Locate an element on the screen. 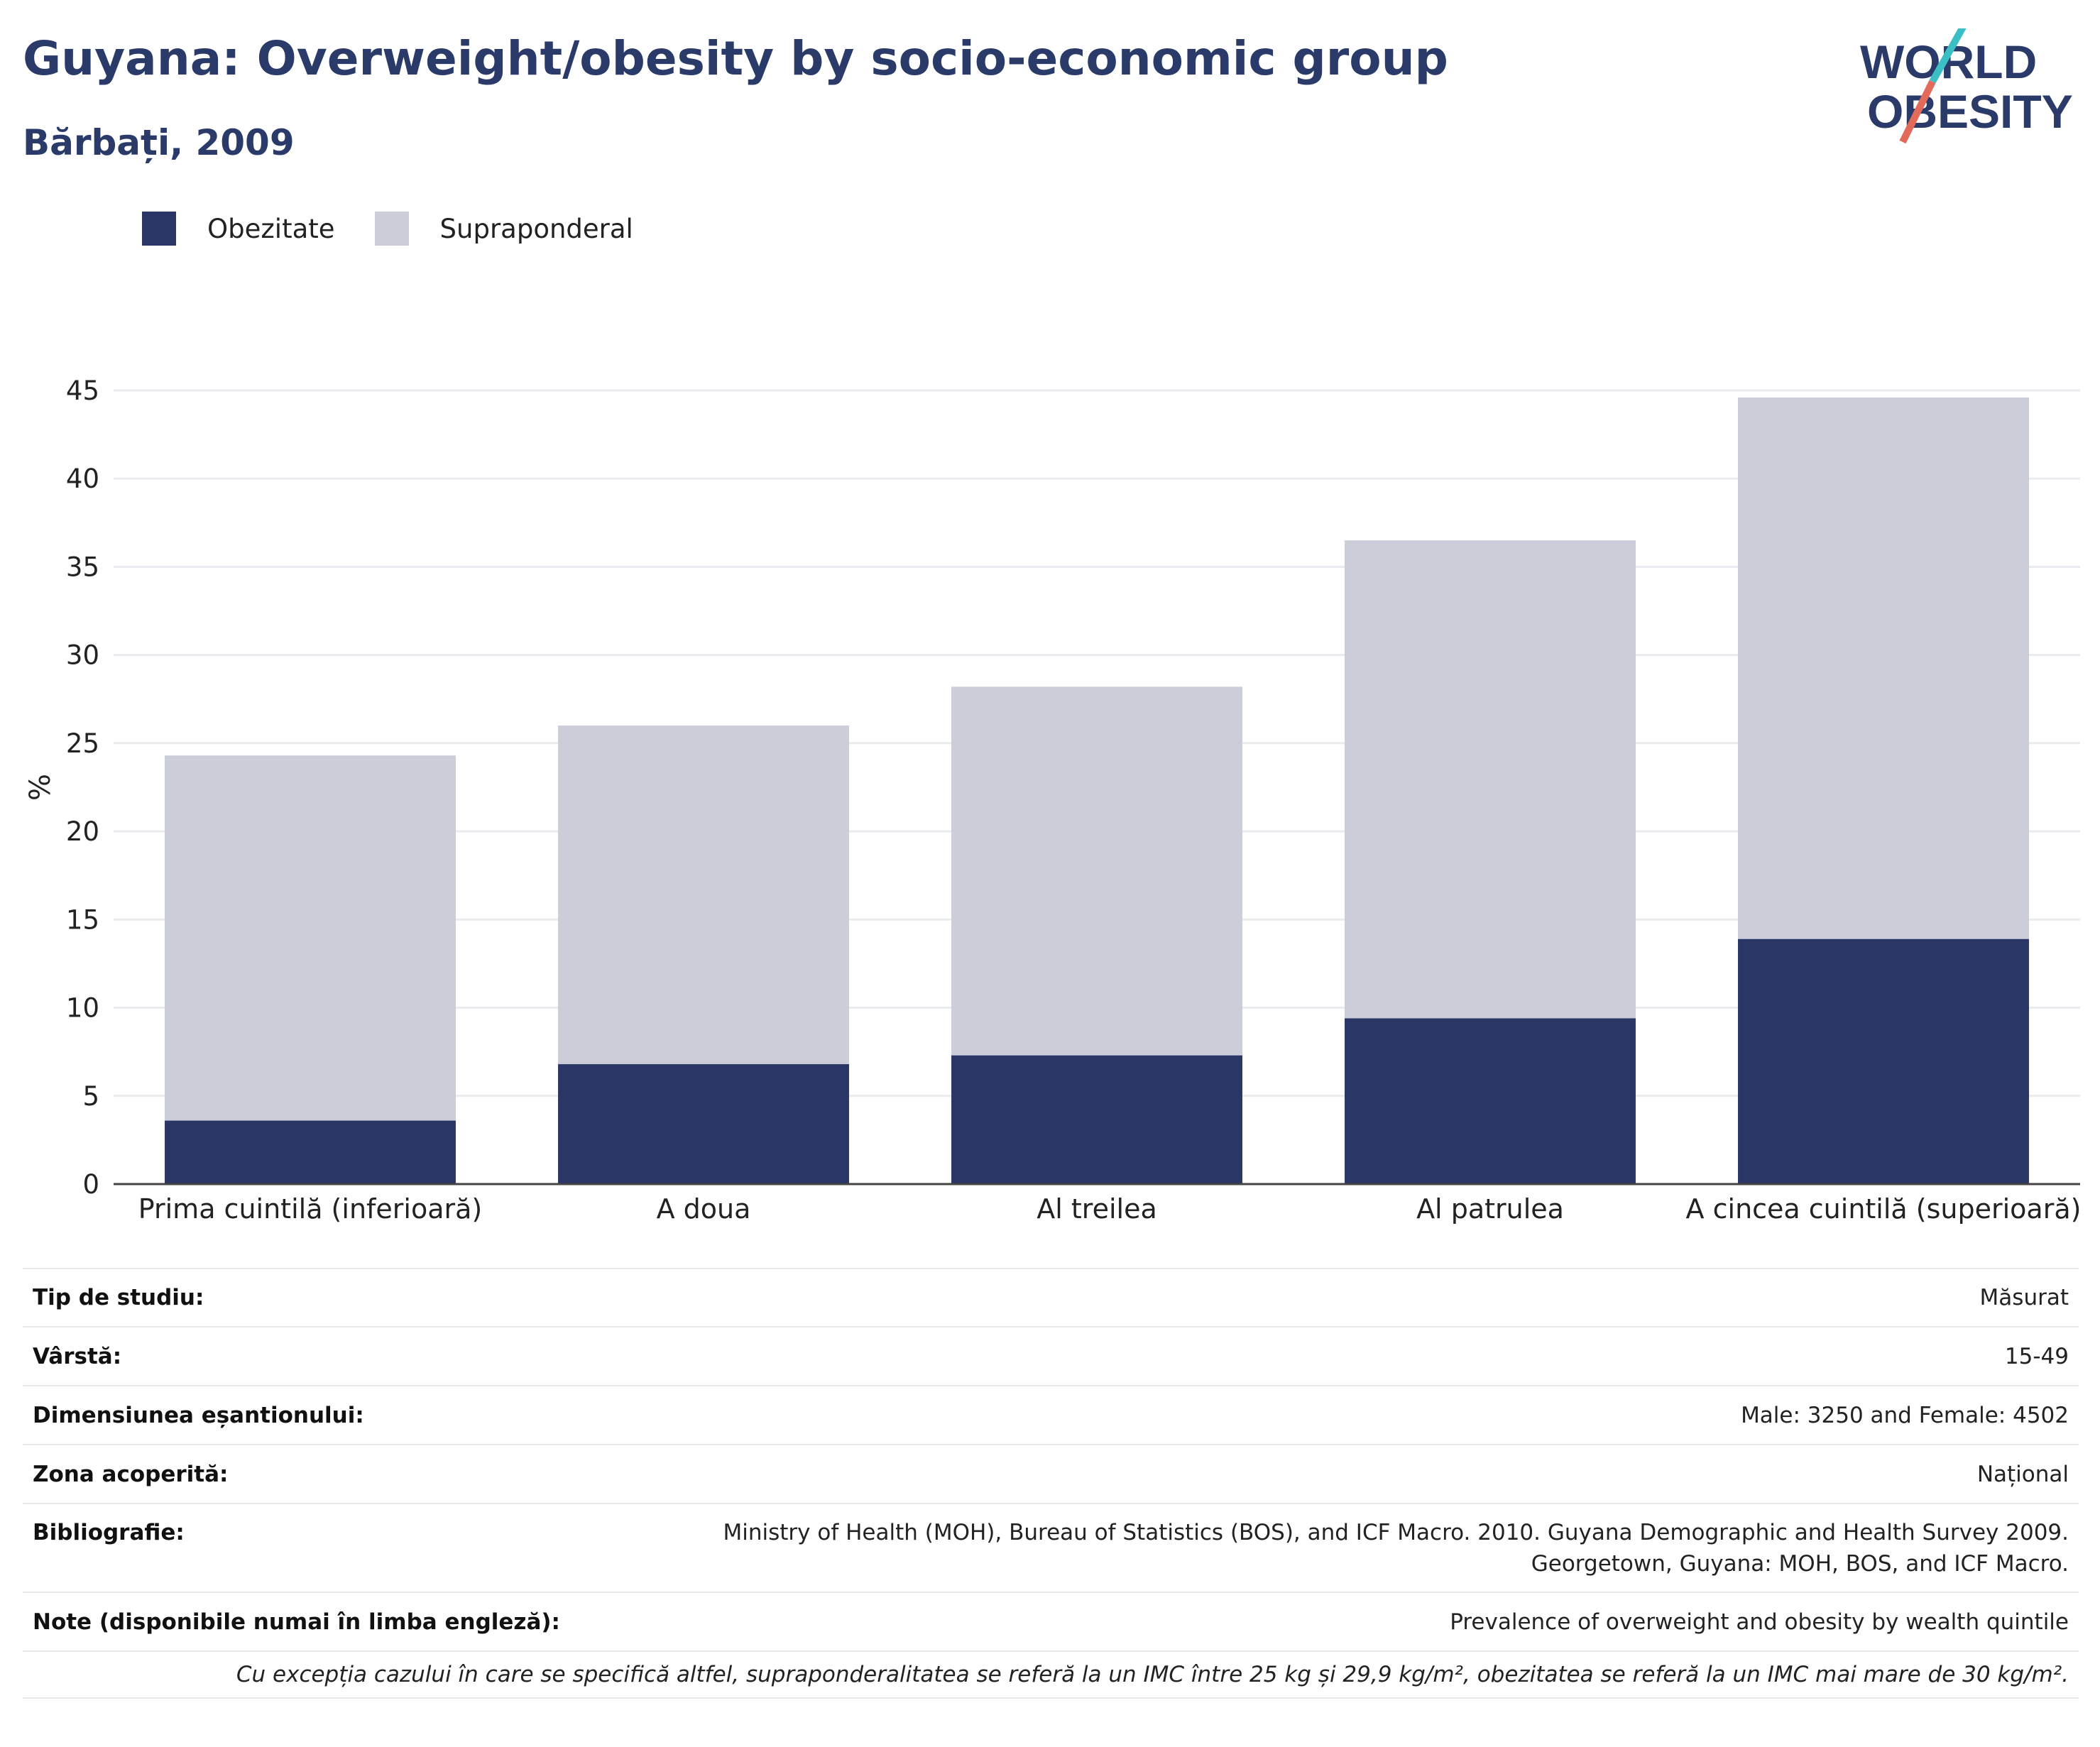  logo-slash-teal is located at coordinates (1948, 56).